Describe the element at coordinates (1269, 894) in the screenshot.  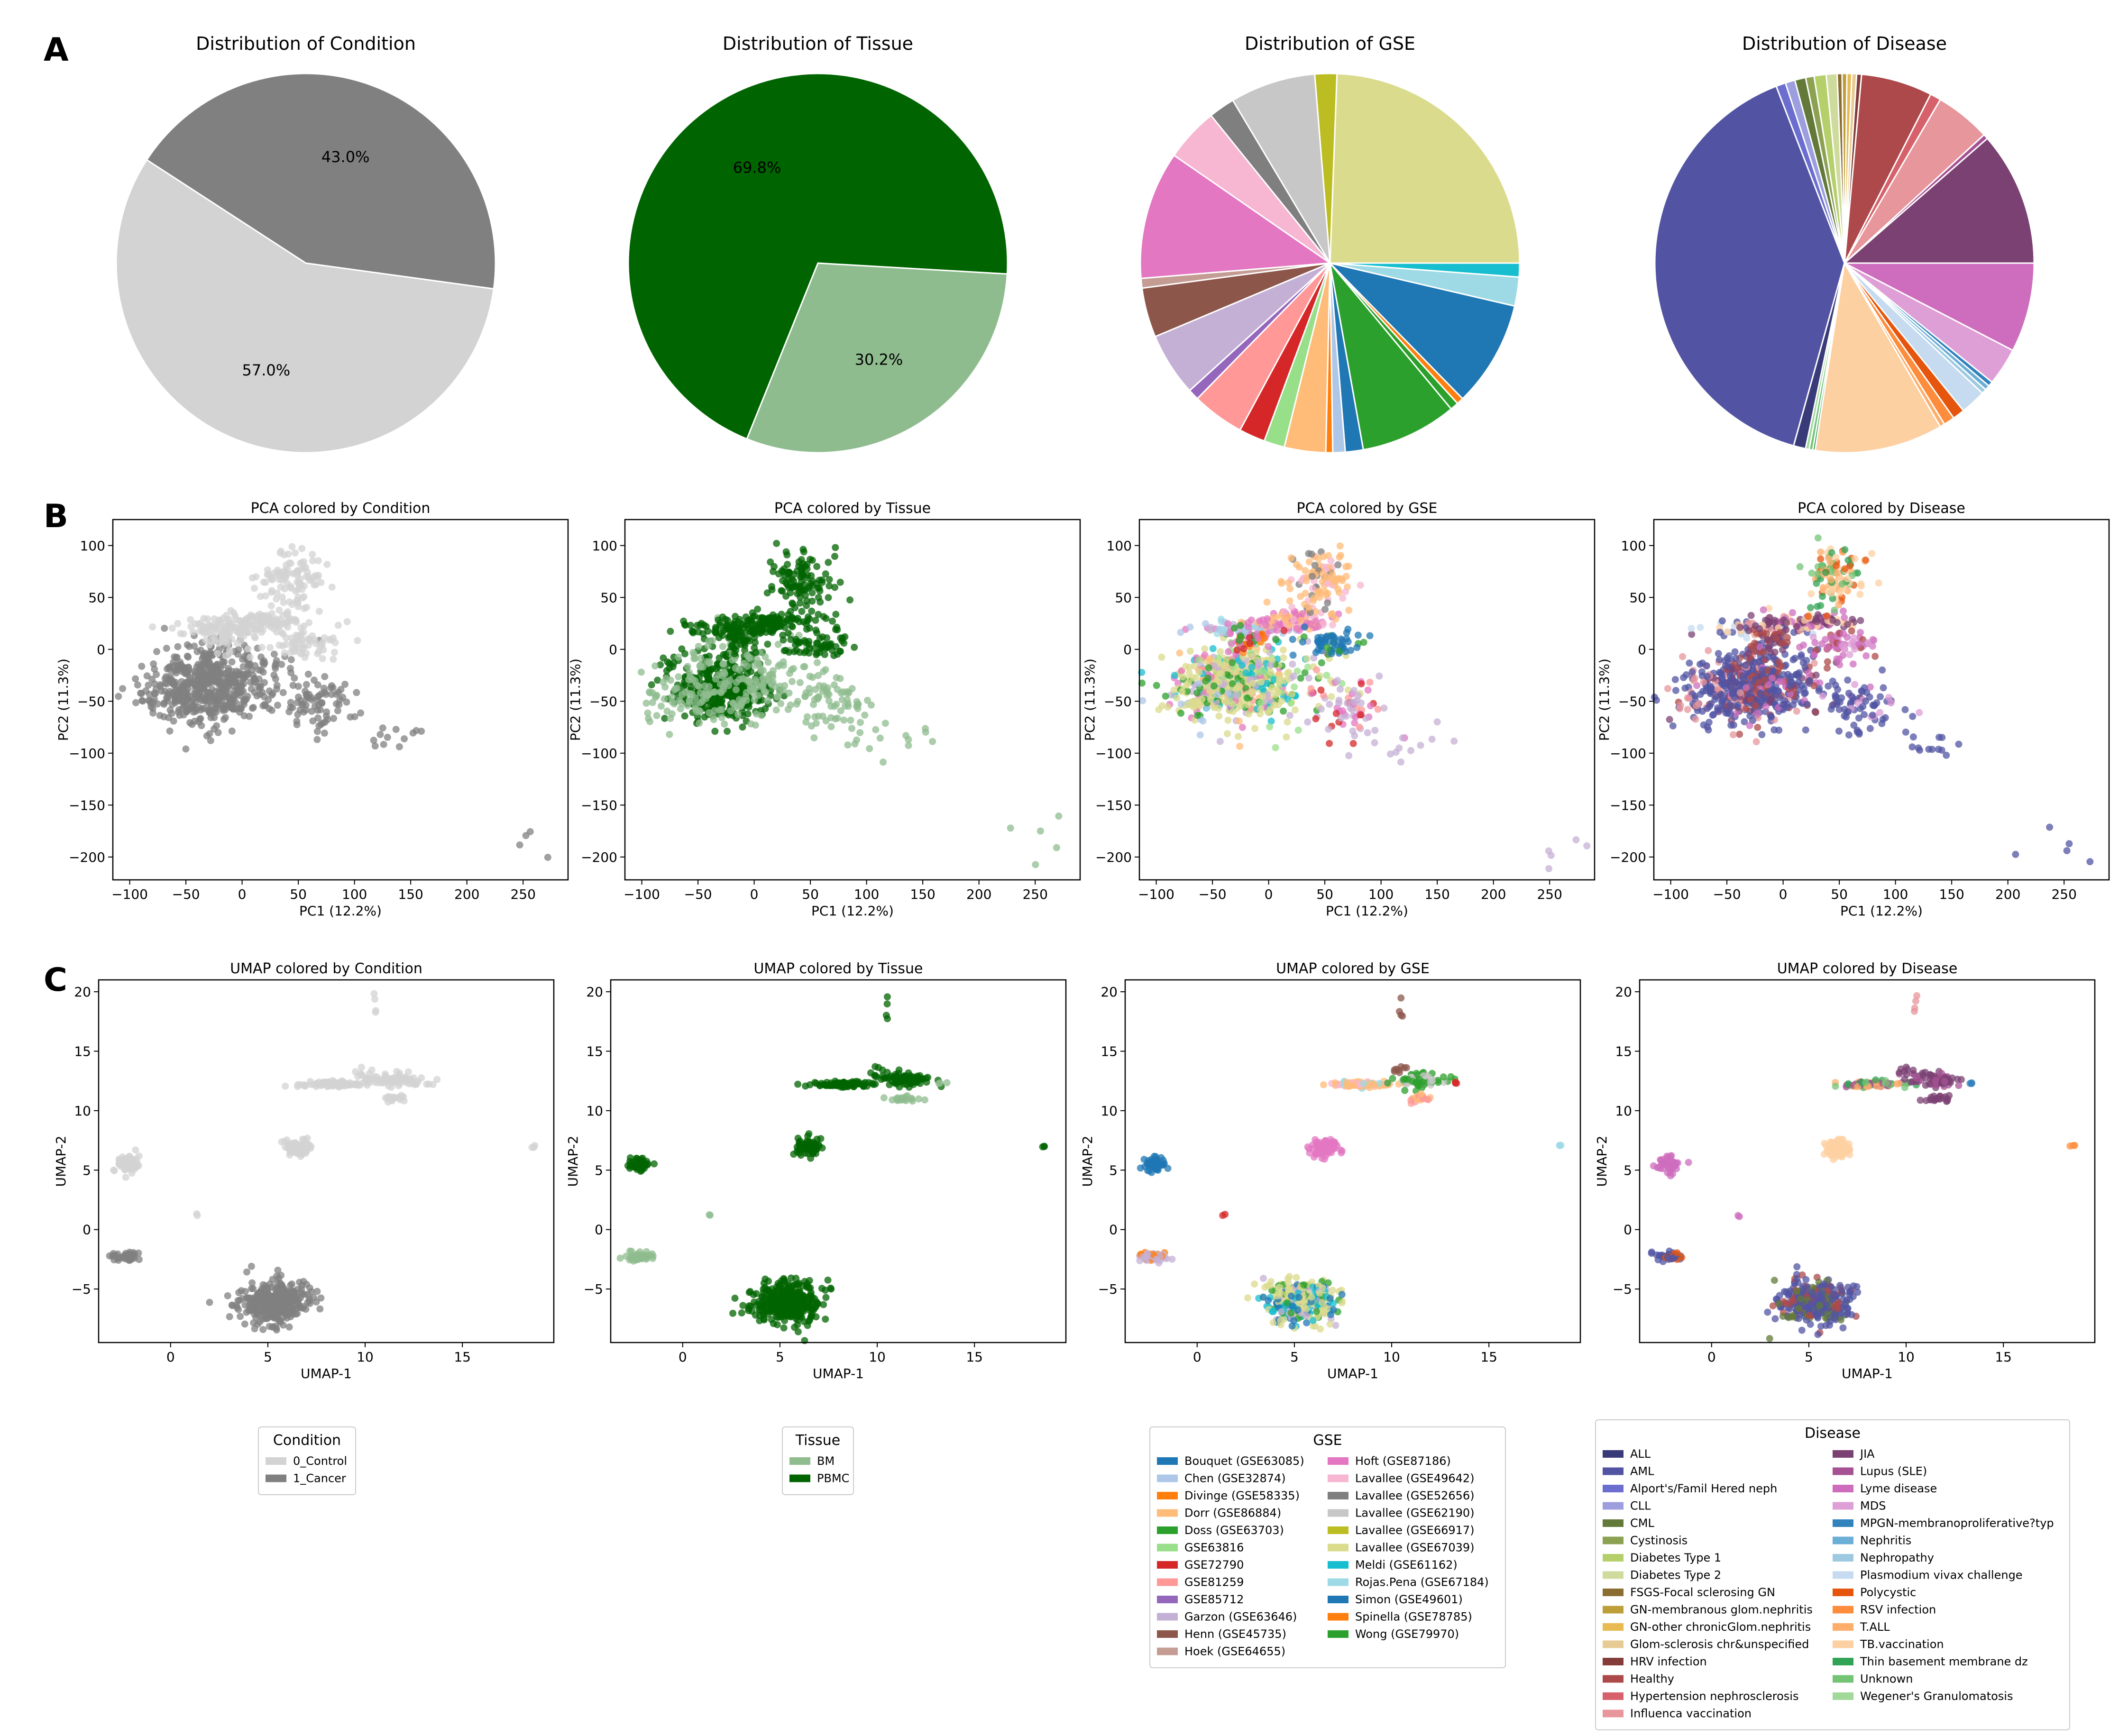
I see `pca-gse-xtick-label: 0` at that location.